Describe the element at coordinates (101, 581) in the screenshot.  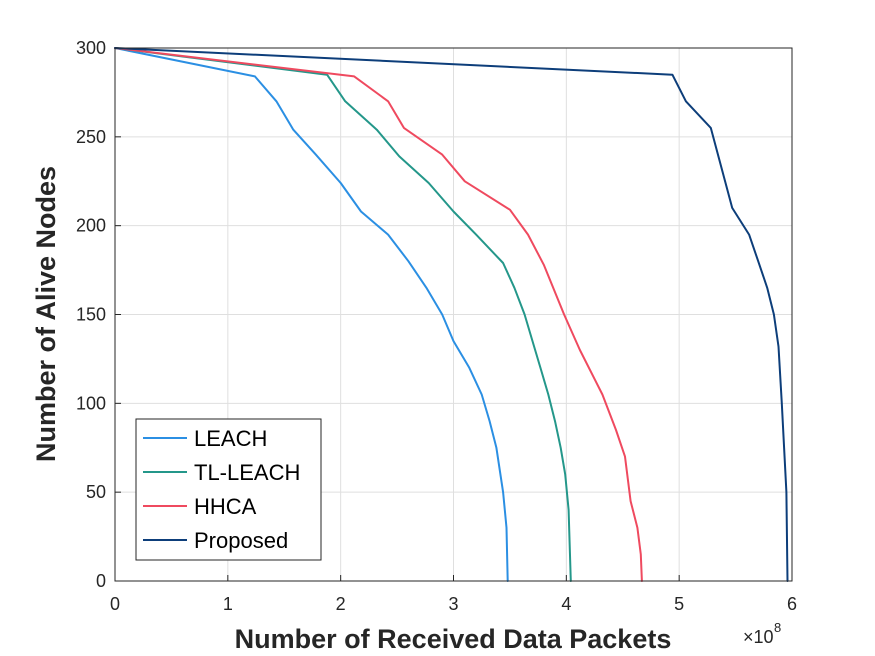
I see `y-tick-label: 0` at that location.